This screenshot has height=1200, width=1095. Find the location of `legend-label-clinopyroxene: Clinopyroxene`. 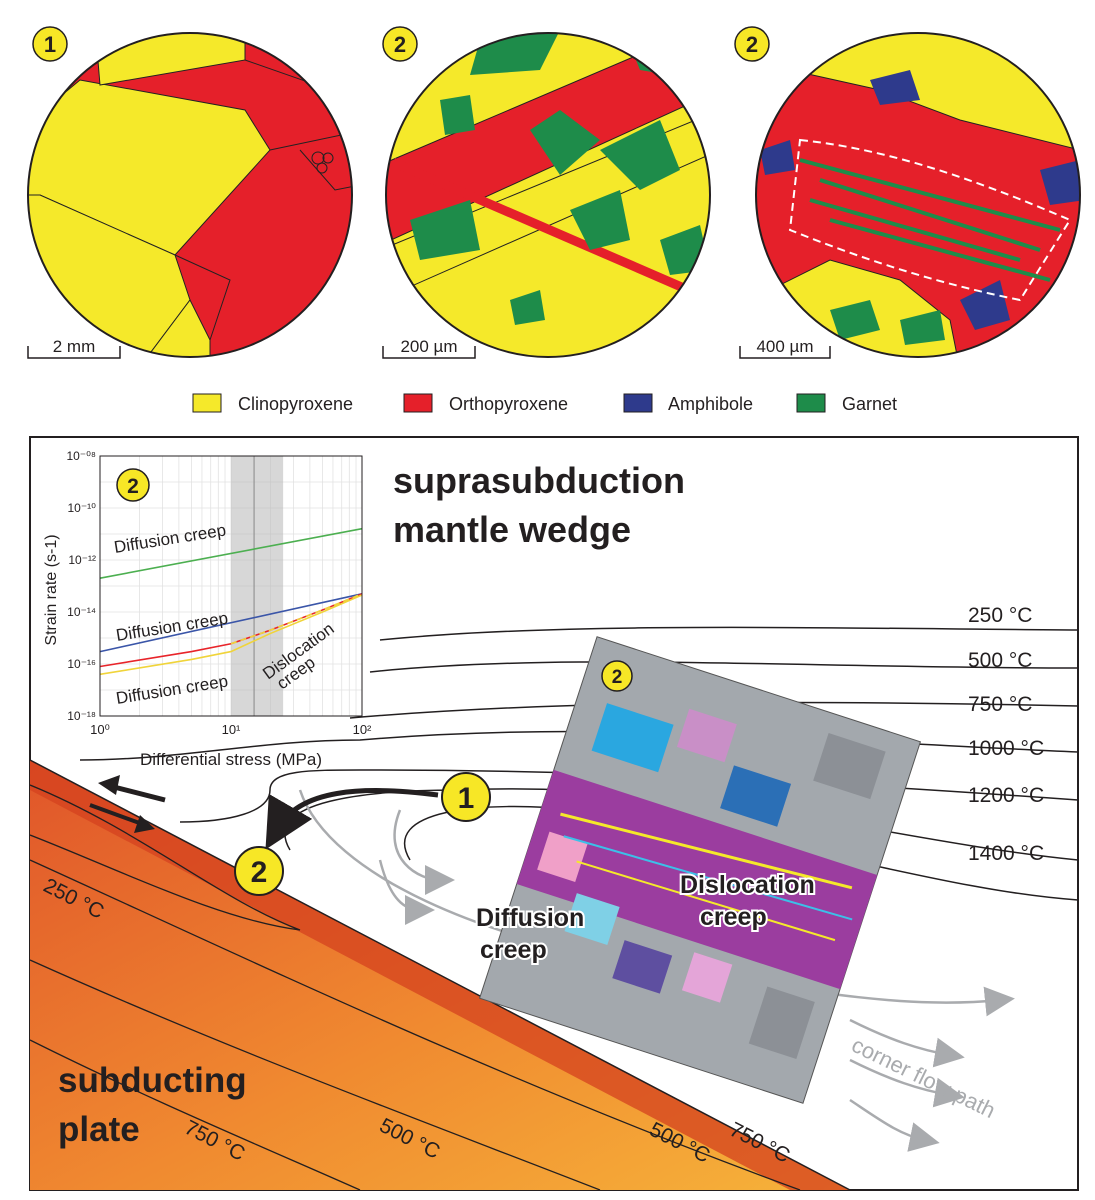

legend-label-clinopyroxene: Clinopyroxene is located at coordinates (295, 404).